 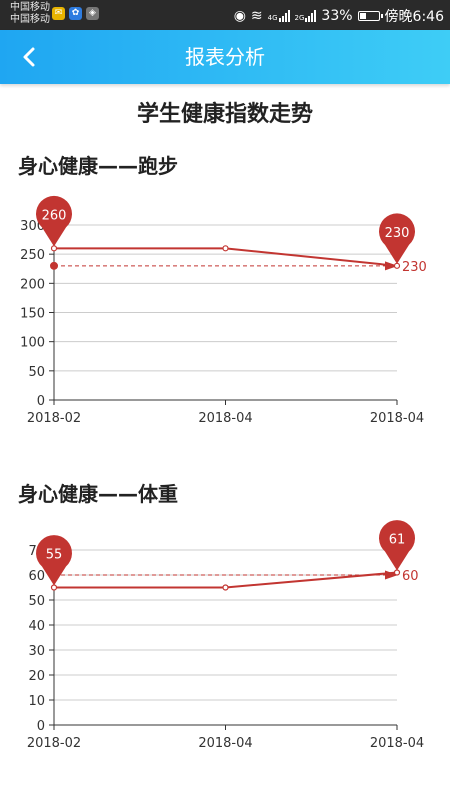 I want to click on chart-2-title: 身心健康——体重, so click(x=98, y=494).